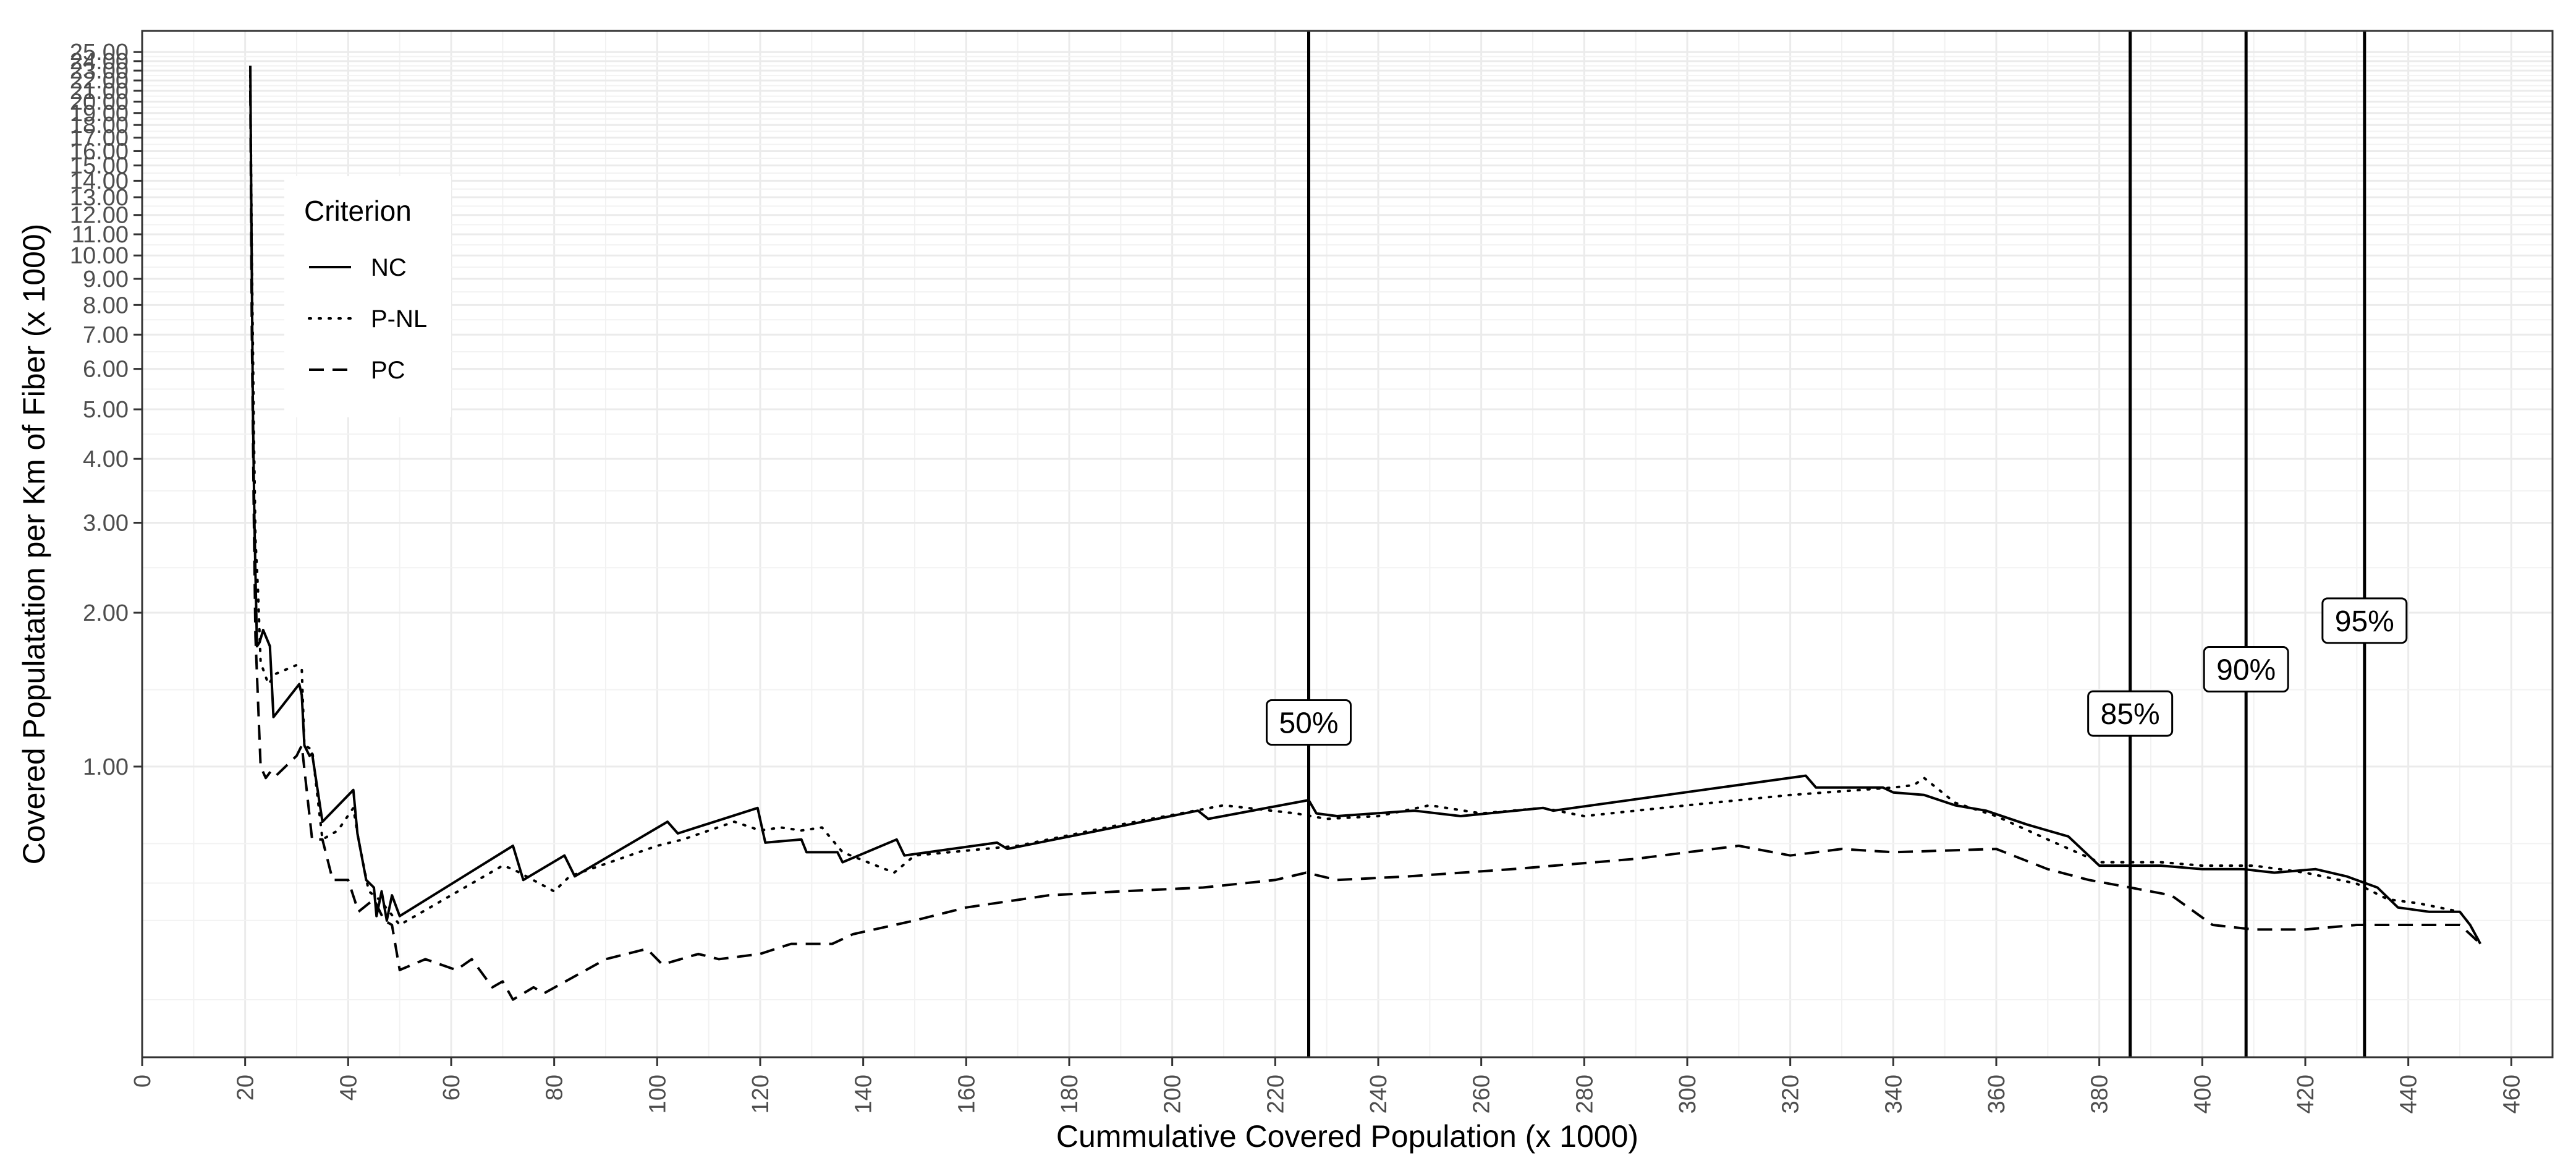  I want to click on x-tick-label: 320, so click(1791, 1094).